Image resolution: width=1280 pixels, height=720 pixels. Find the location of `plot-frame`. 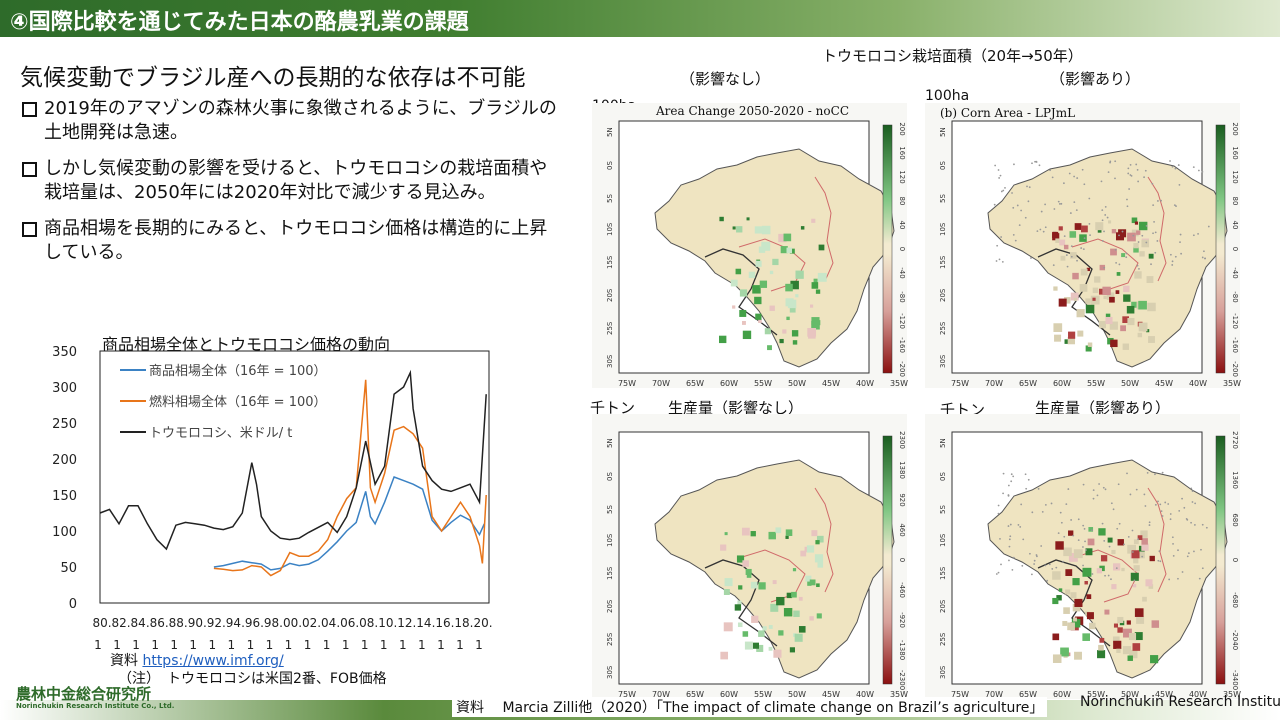

plot-frame is located at coordinates (294, 477).